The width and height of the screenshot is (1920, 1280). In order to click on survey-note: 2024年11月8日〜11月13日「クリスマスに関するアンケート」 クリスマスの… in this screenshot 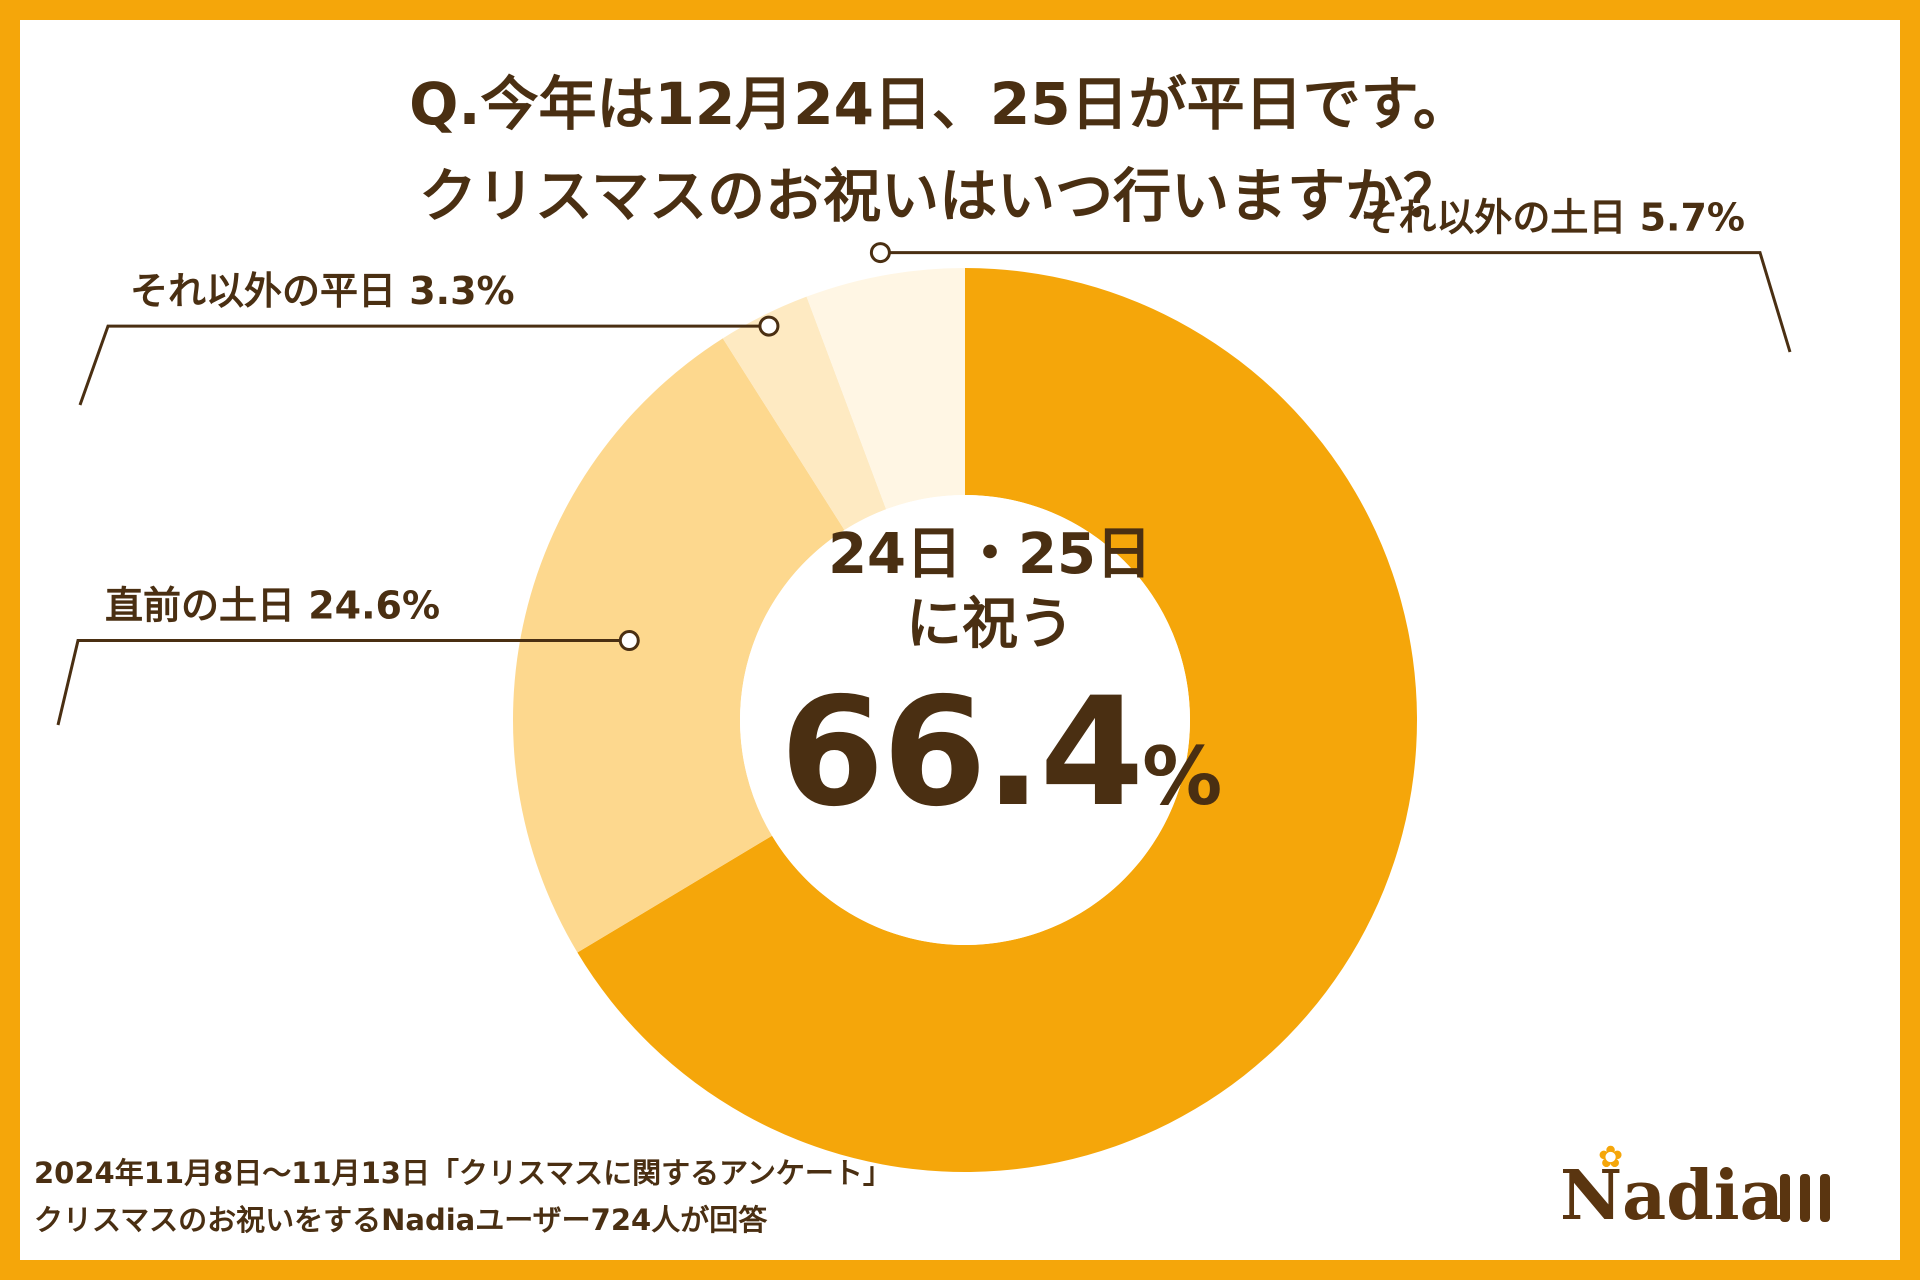, I will do `click(463, 1197)`.